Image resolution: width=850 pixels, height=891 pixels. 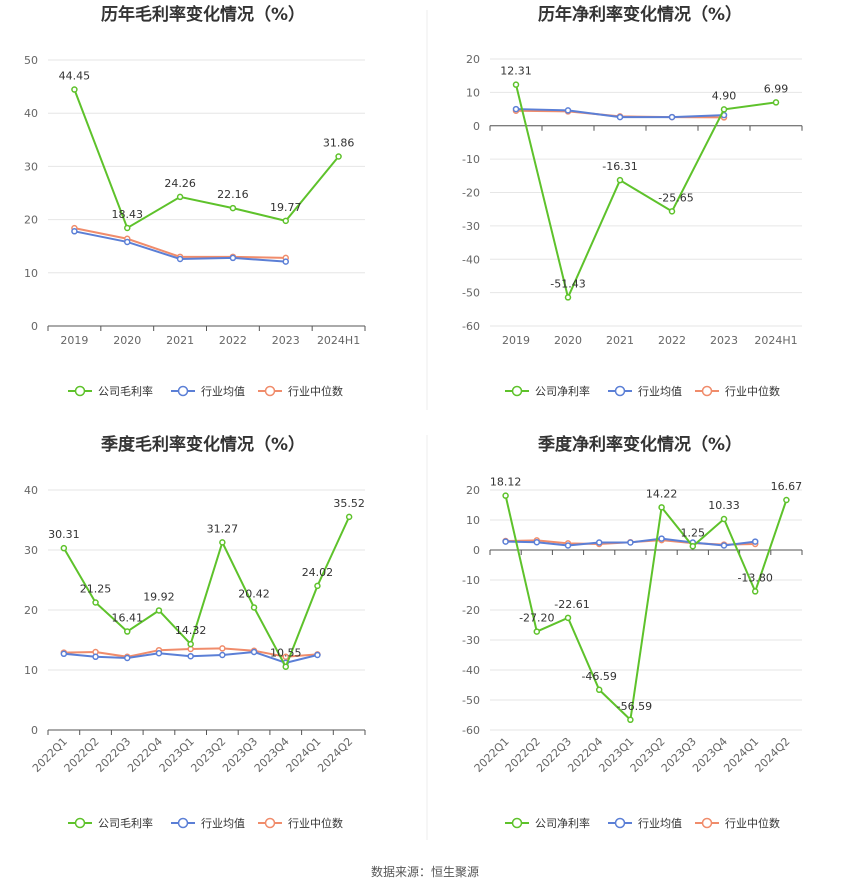 What do you see at coordinates (662, 493) in the screenshot?
I see `data-label: 14.22` at bounding box center [662, 493].